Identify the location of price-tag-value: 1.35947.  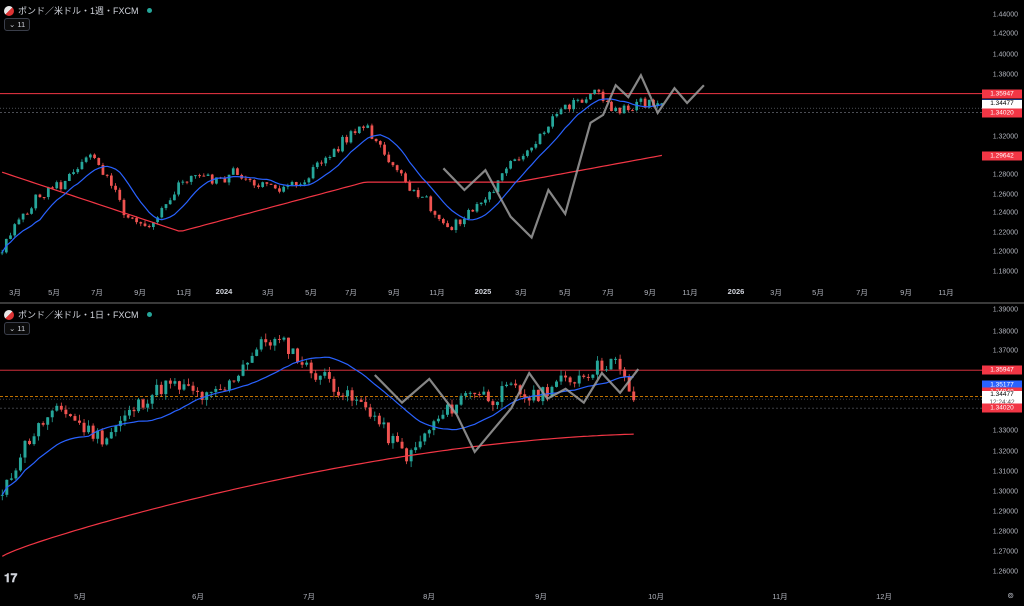
(1002, 94).